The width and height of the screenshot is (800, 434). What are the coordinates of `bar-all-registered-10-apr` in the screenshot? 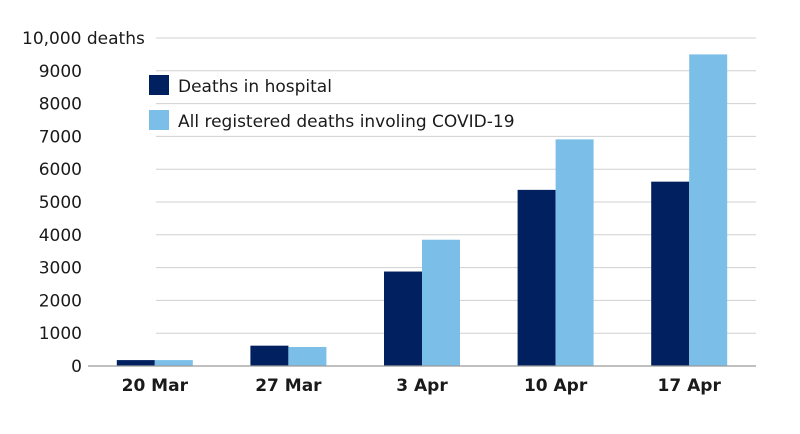 It's located at (574, 252).